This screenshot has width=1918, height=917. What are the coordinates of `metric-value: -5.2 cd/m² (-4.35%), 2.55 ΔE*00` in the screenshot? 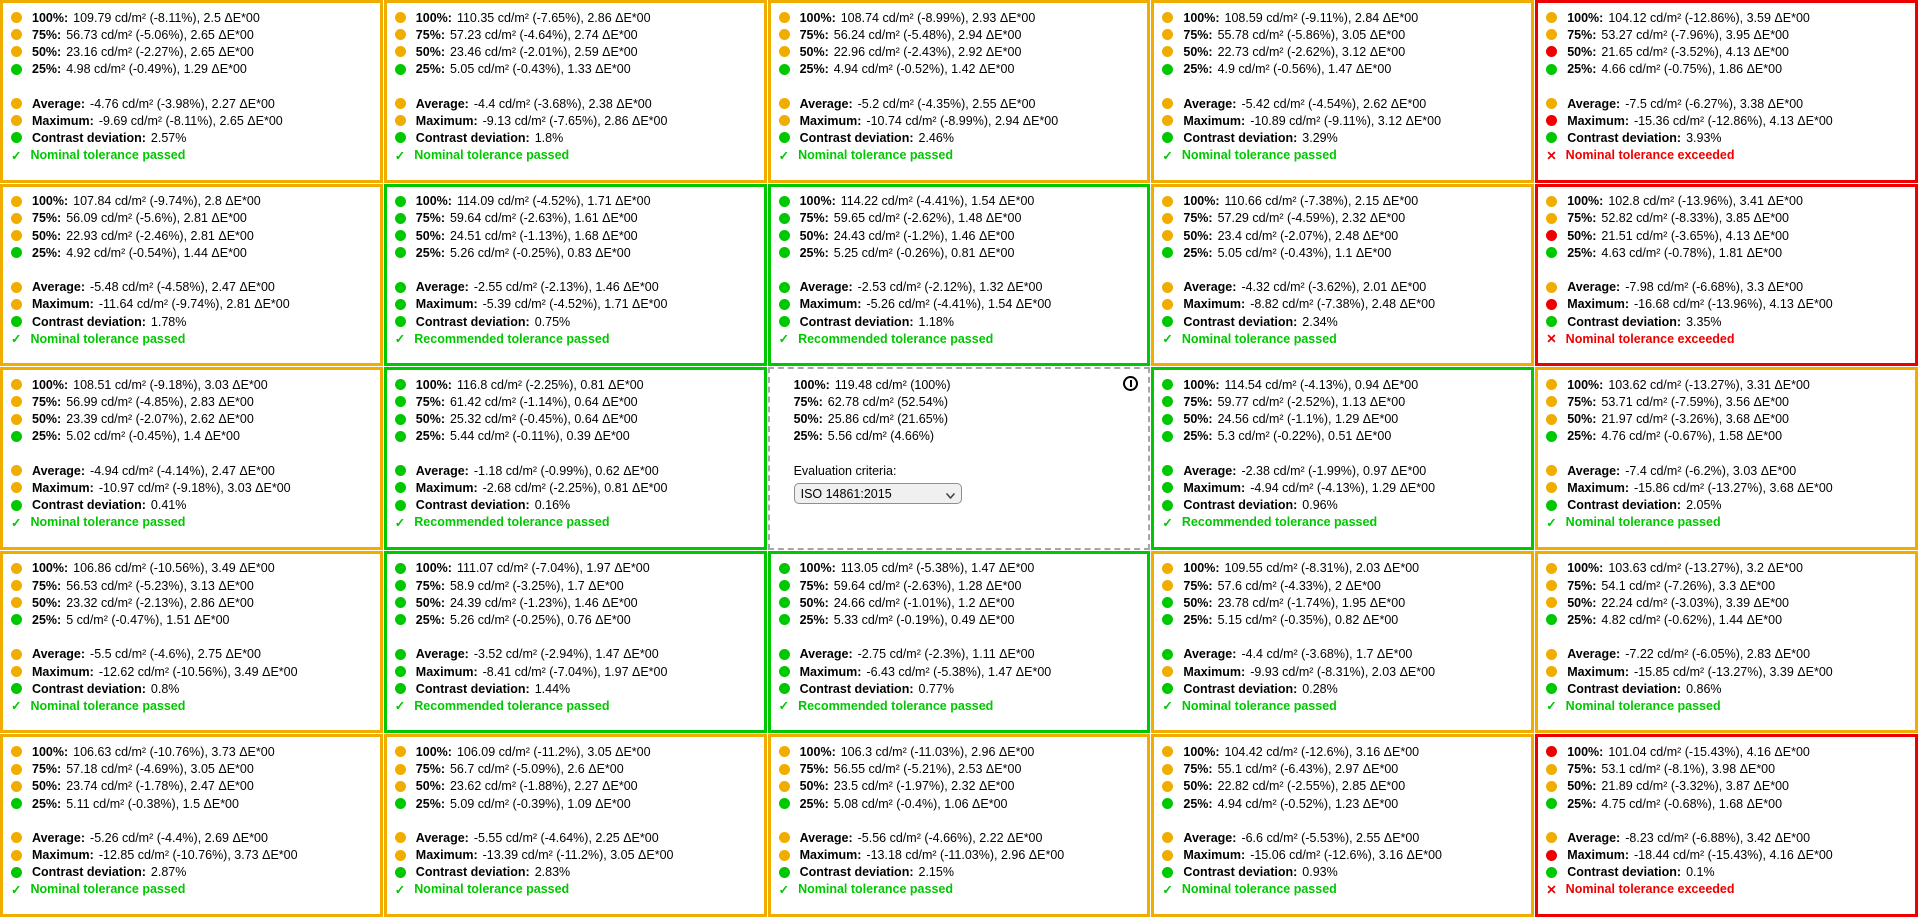 It's located at (946, 103).